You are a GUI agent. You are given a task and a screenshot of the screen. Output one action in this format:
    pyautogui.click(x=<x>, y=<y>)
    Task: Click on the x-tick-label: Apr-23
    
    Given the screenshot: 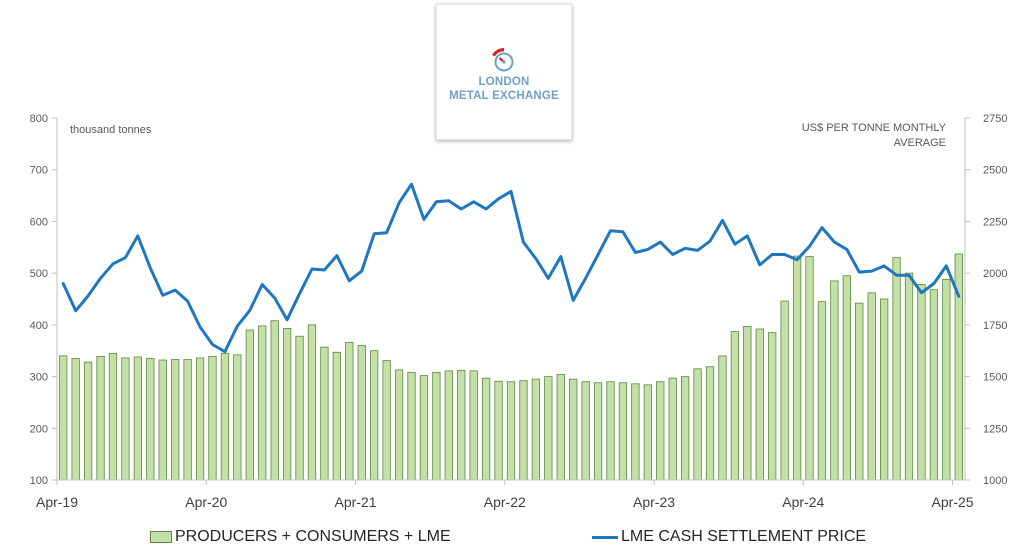 What is the action you would take?
    pyautogui.click(x=654, y=502)
    